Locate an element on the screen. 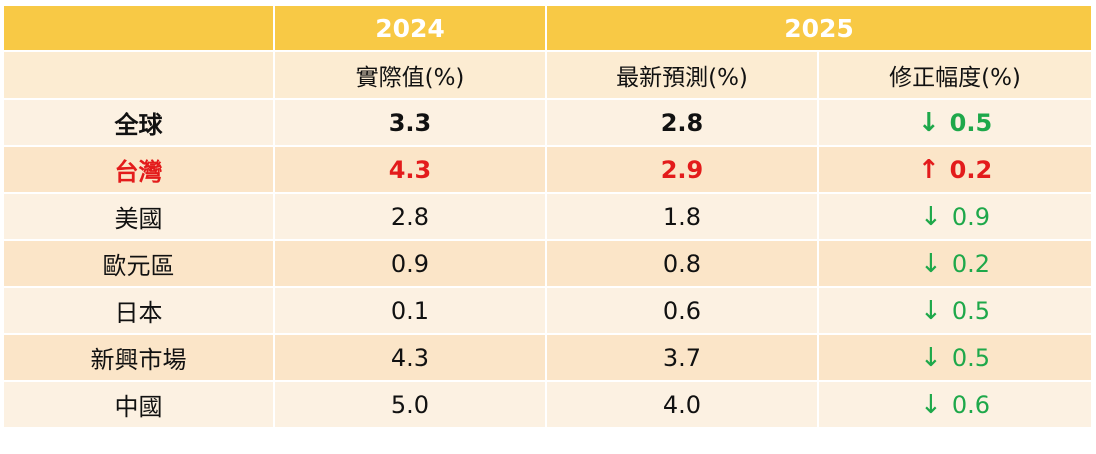  forecast-value: 0.8 is located at coordinates (682, 263).